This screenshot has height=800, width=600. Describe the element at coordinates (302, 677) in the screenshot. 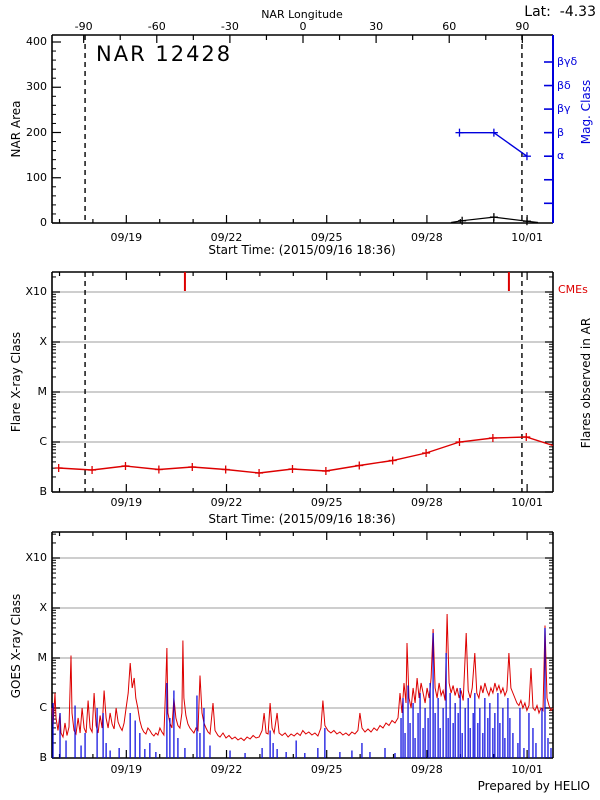

I see `goes-xray-flux-curve` at that location.